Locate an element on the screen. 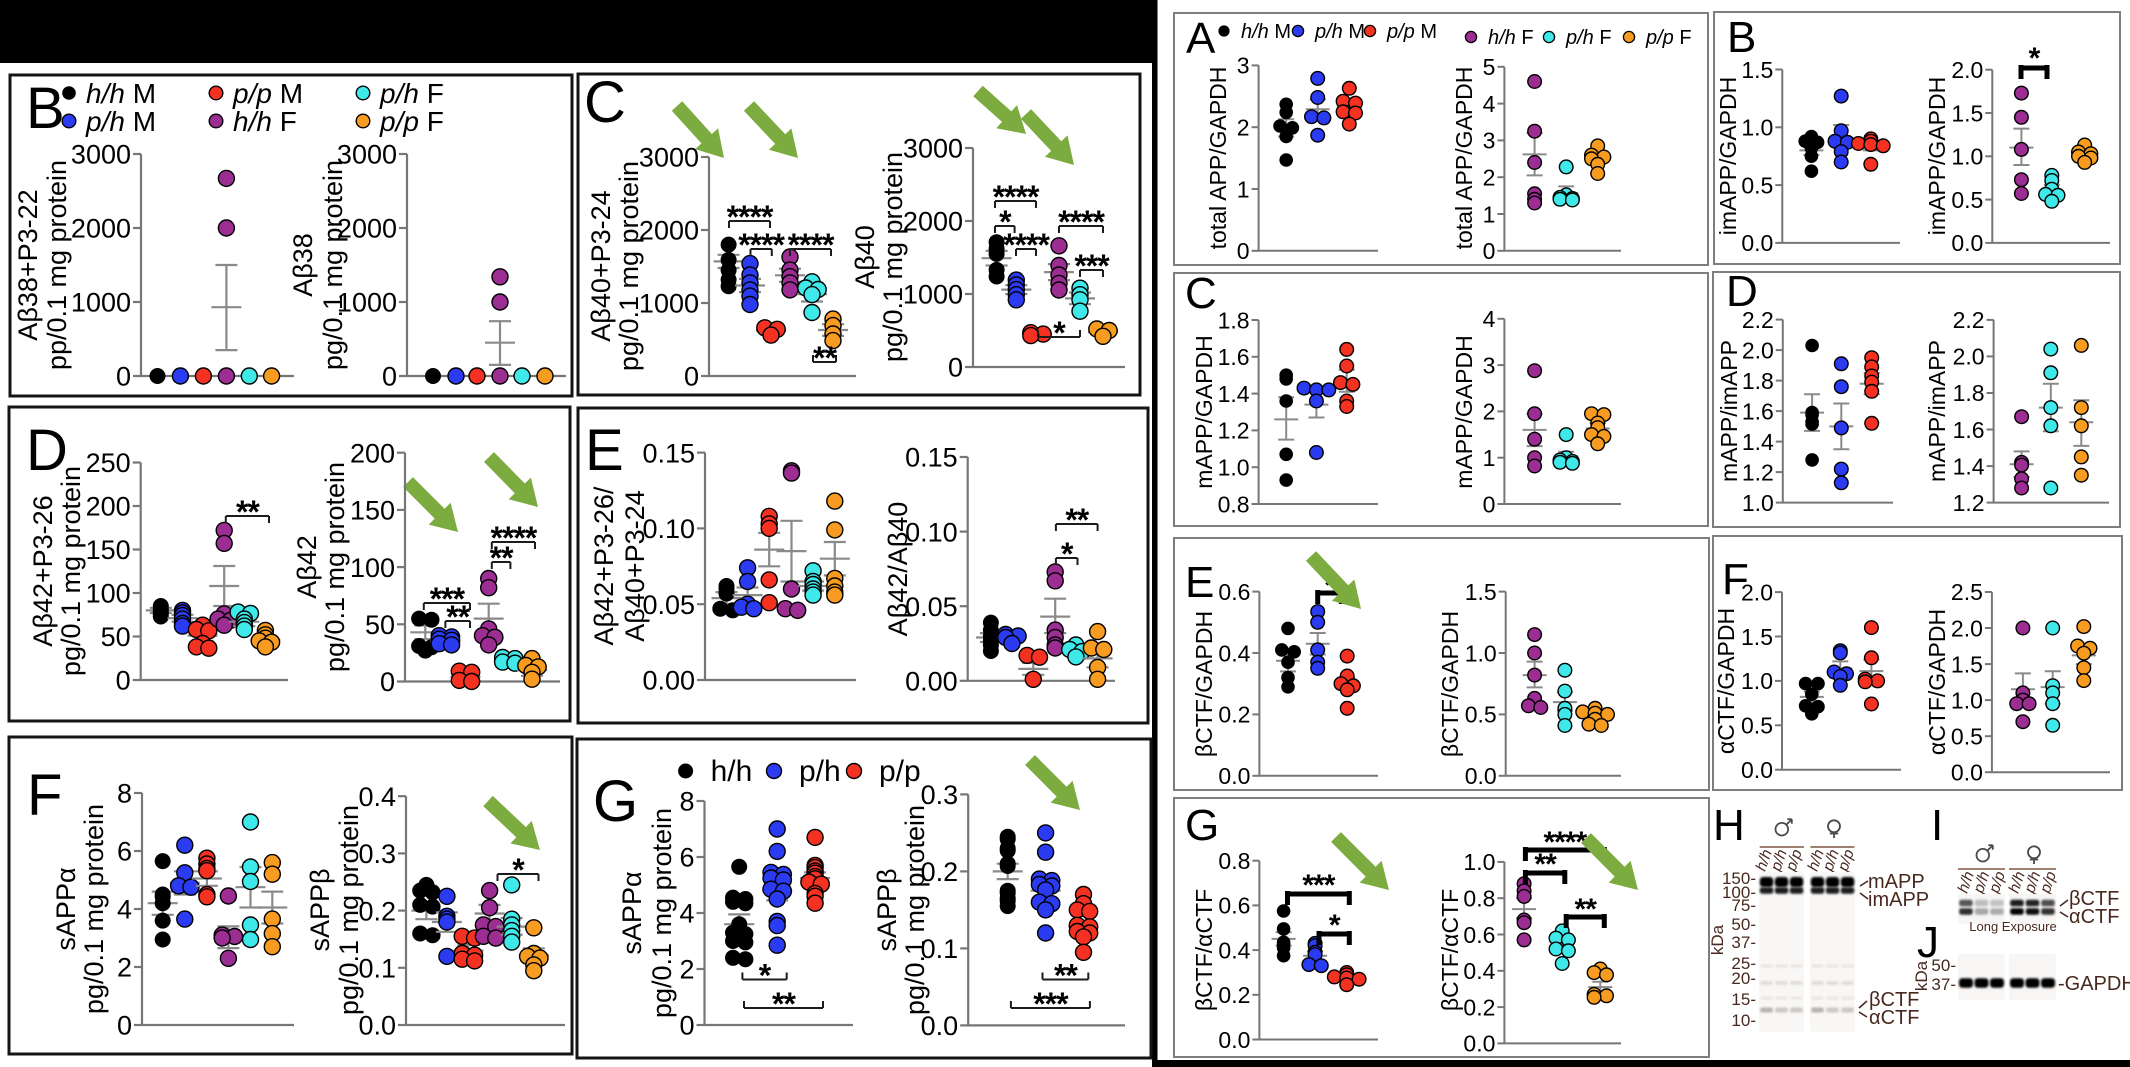 This screenshot has height=1067, width=2130. svg-text: βCTF is located at coordinates (2094, 899).